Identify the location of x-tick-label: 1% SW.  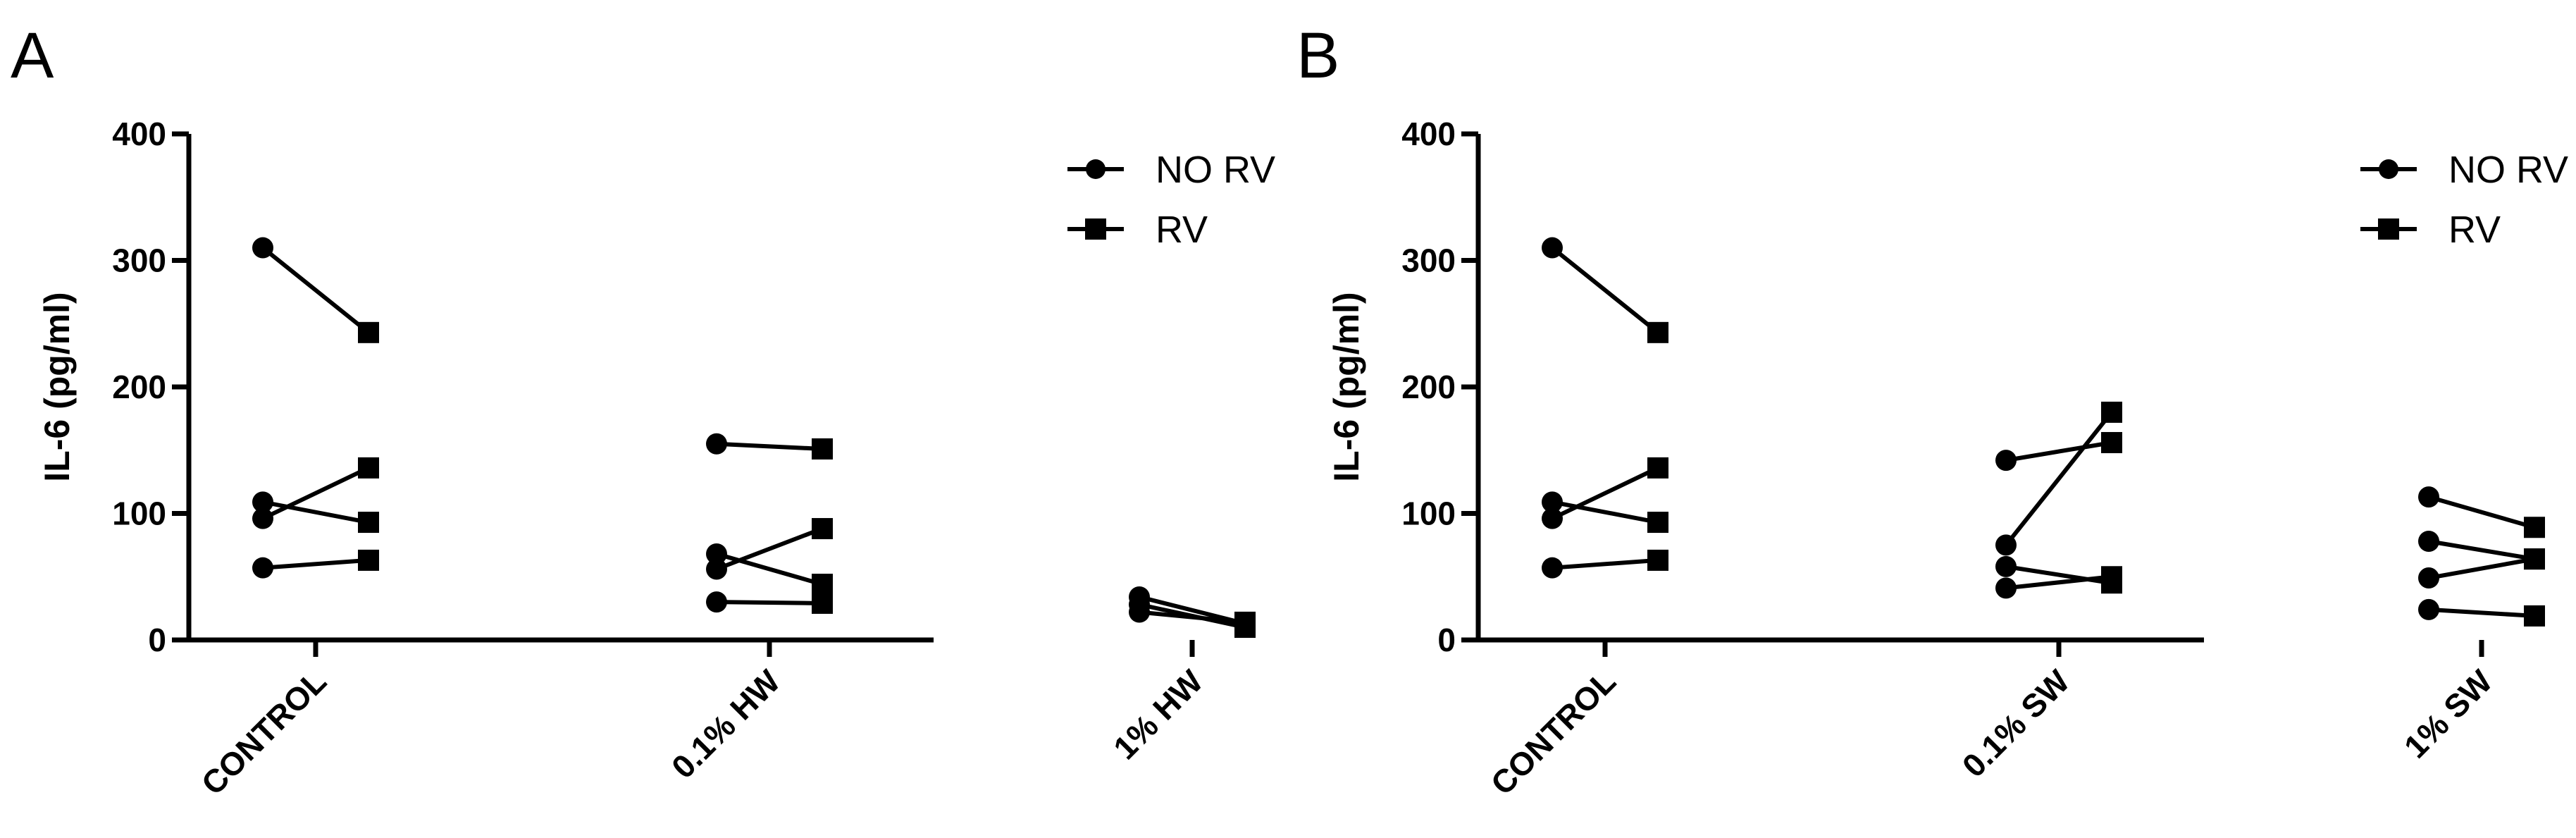
(2448, 714).